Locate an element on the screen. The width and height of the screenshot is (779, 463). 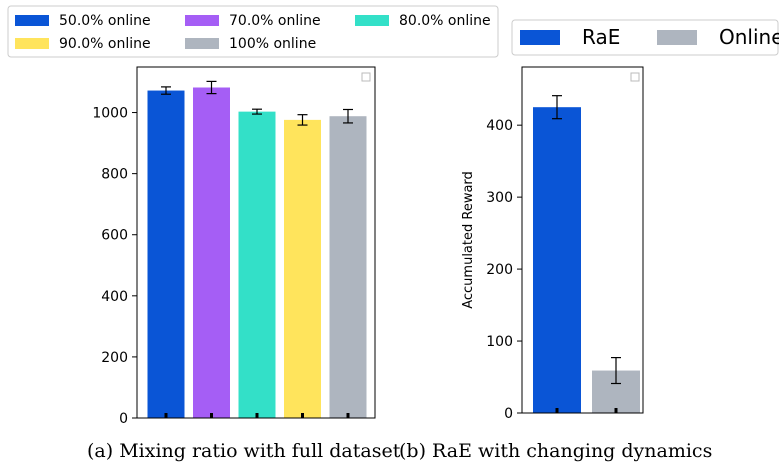
panel-a-ytick-label: 400 is located at coordinates (114, 297).